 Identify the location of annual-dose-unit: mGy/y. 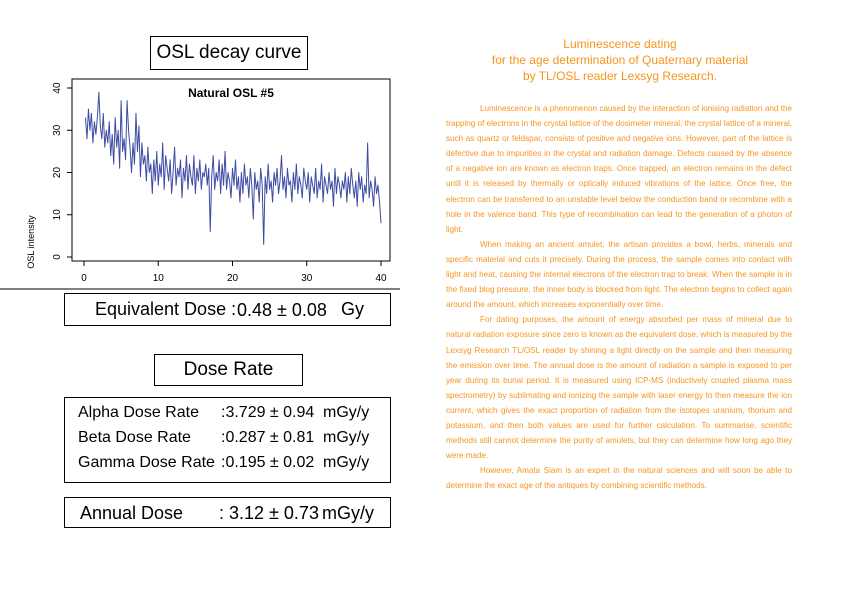
(348, 513).